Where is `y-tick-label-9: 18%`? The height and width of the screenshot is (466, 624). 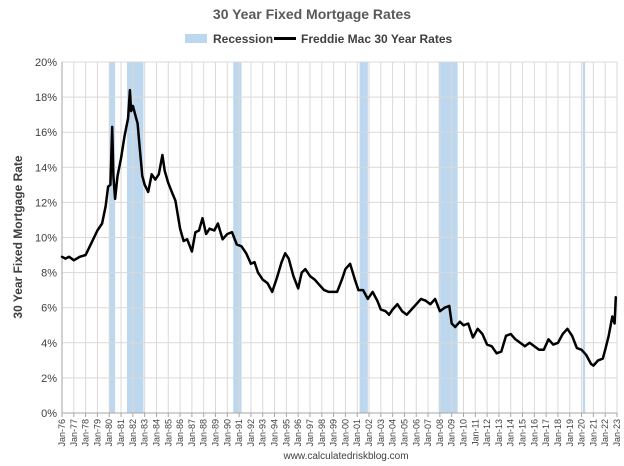 y-tick-label-9: 18% is located at coordinates (46, 98).